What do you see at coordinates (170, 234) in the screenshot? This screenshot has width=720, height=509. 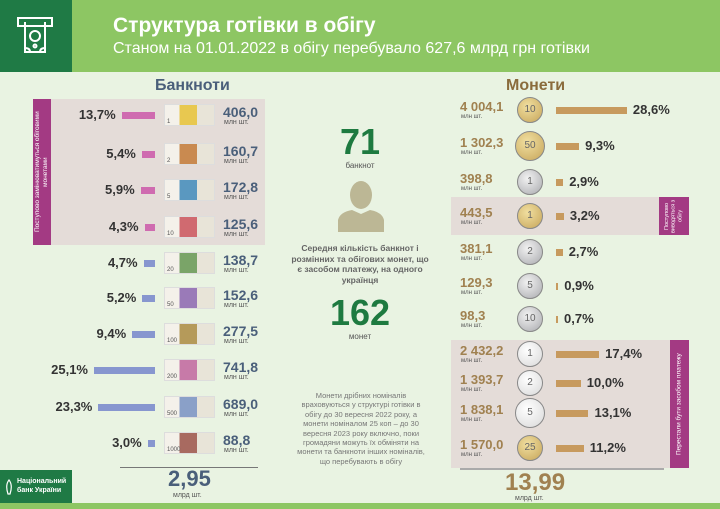 I see `banknote-denomination: 10` at bounding box center [170, 234].